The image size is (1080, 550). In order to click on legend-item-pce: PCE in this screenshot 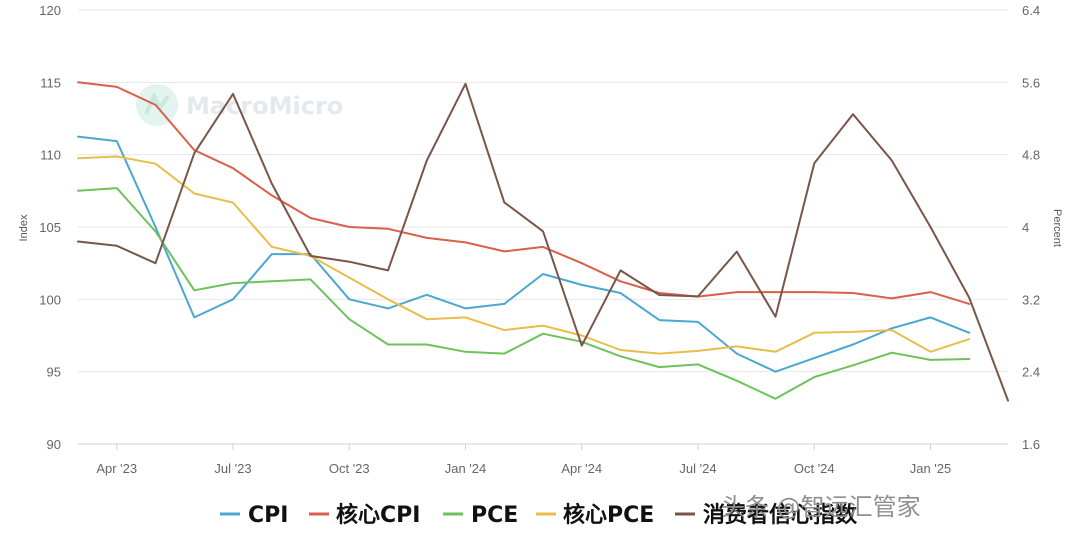, I will do `click(480, 515)`.